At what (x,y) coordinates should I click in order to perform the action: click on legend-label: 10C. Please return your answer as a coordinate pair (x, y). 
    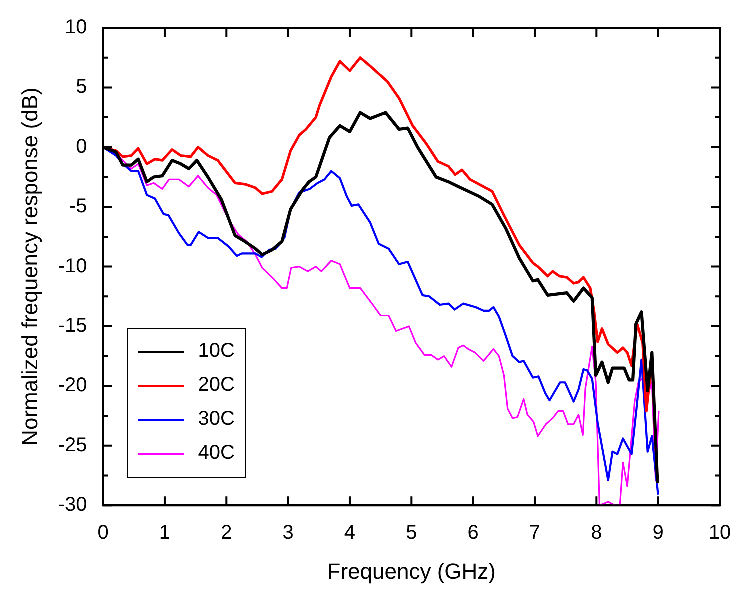
    Looking at the image, I should click on (216, 352).